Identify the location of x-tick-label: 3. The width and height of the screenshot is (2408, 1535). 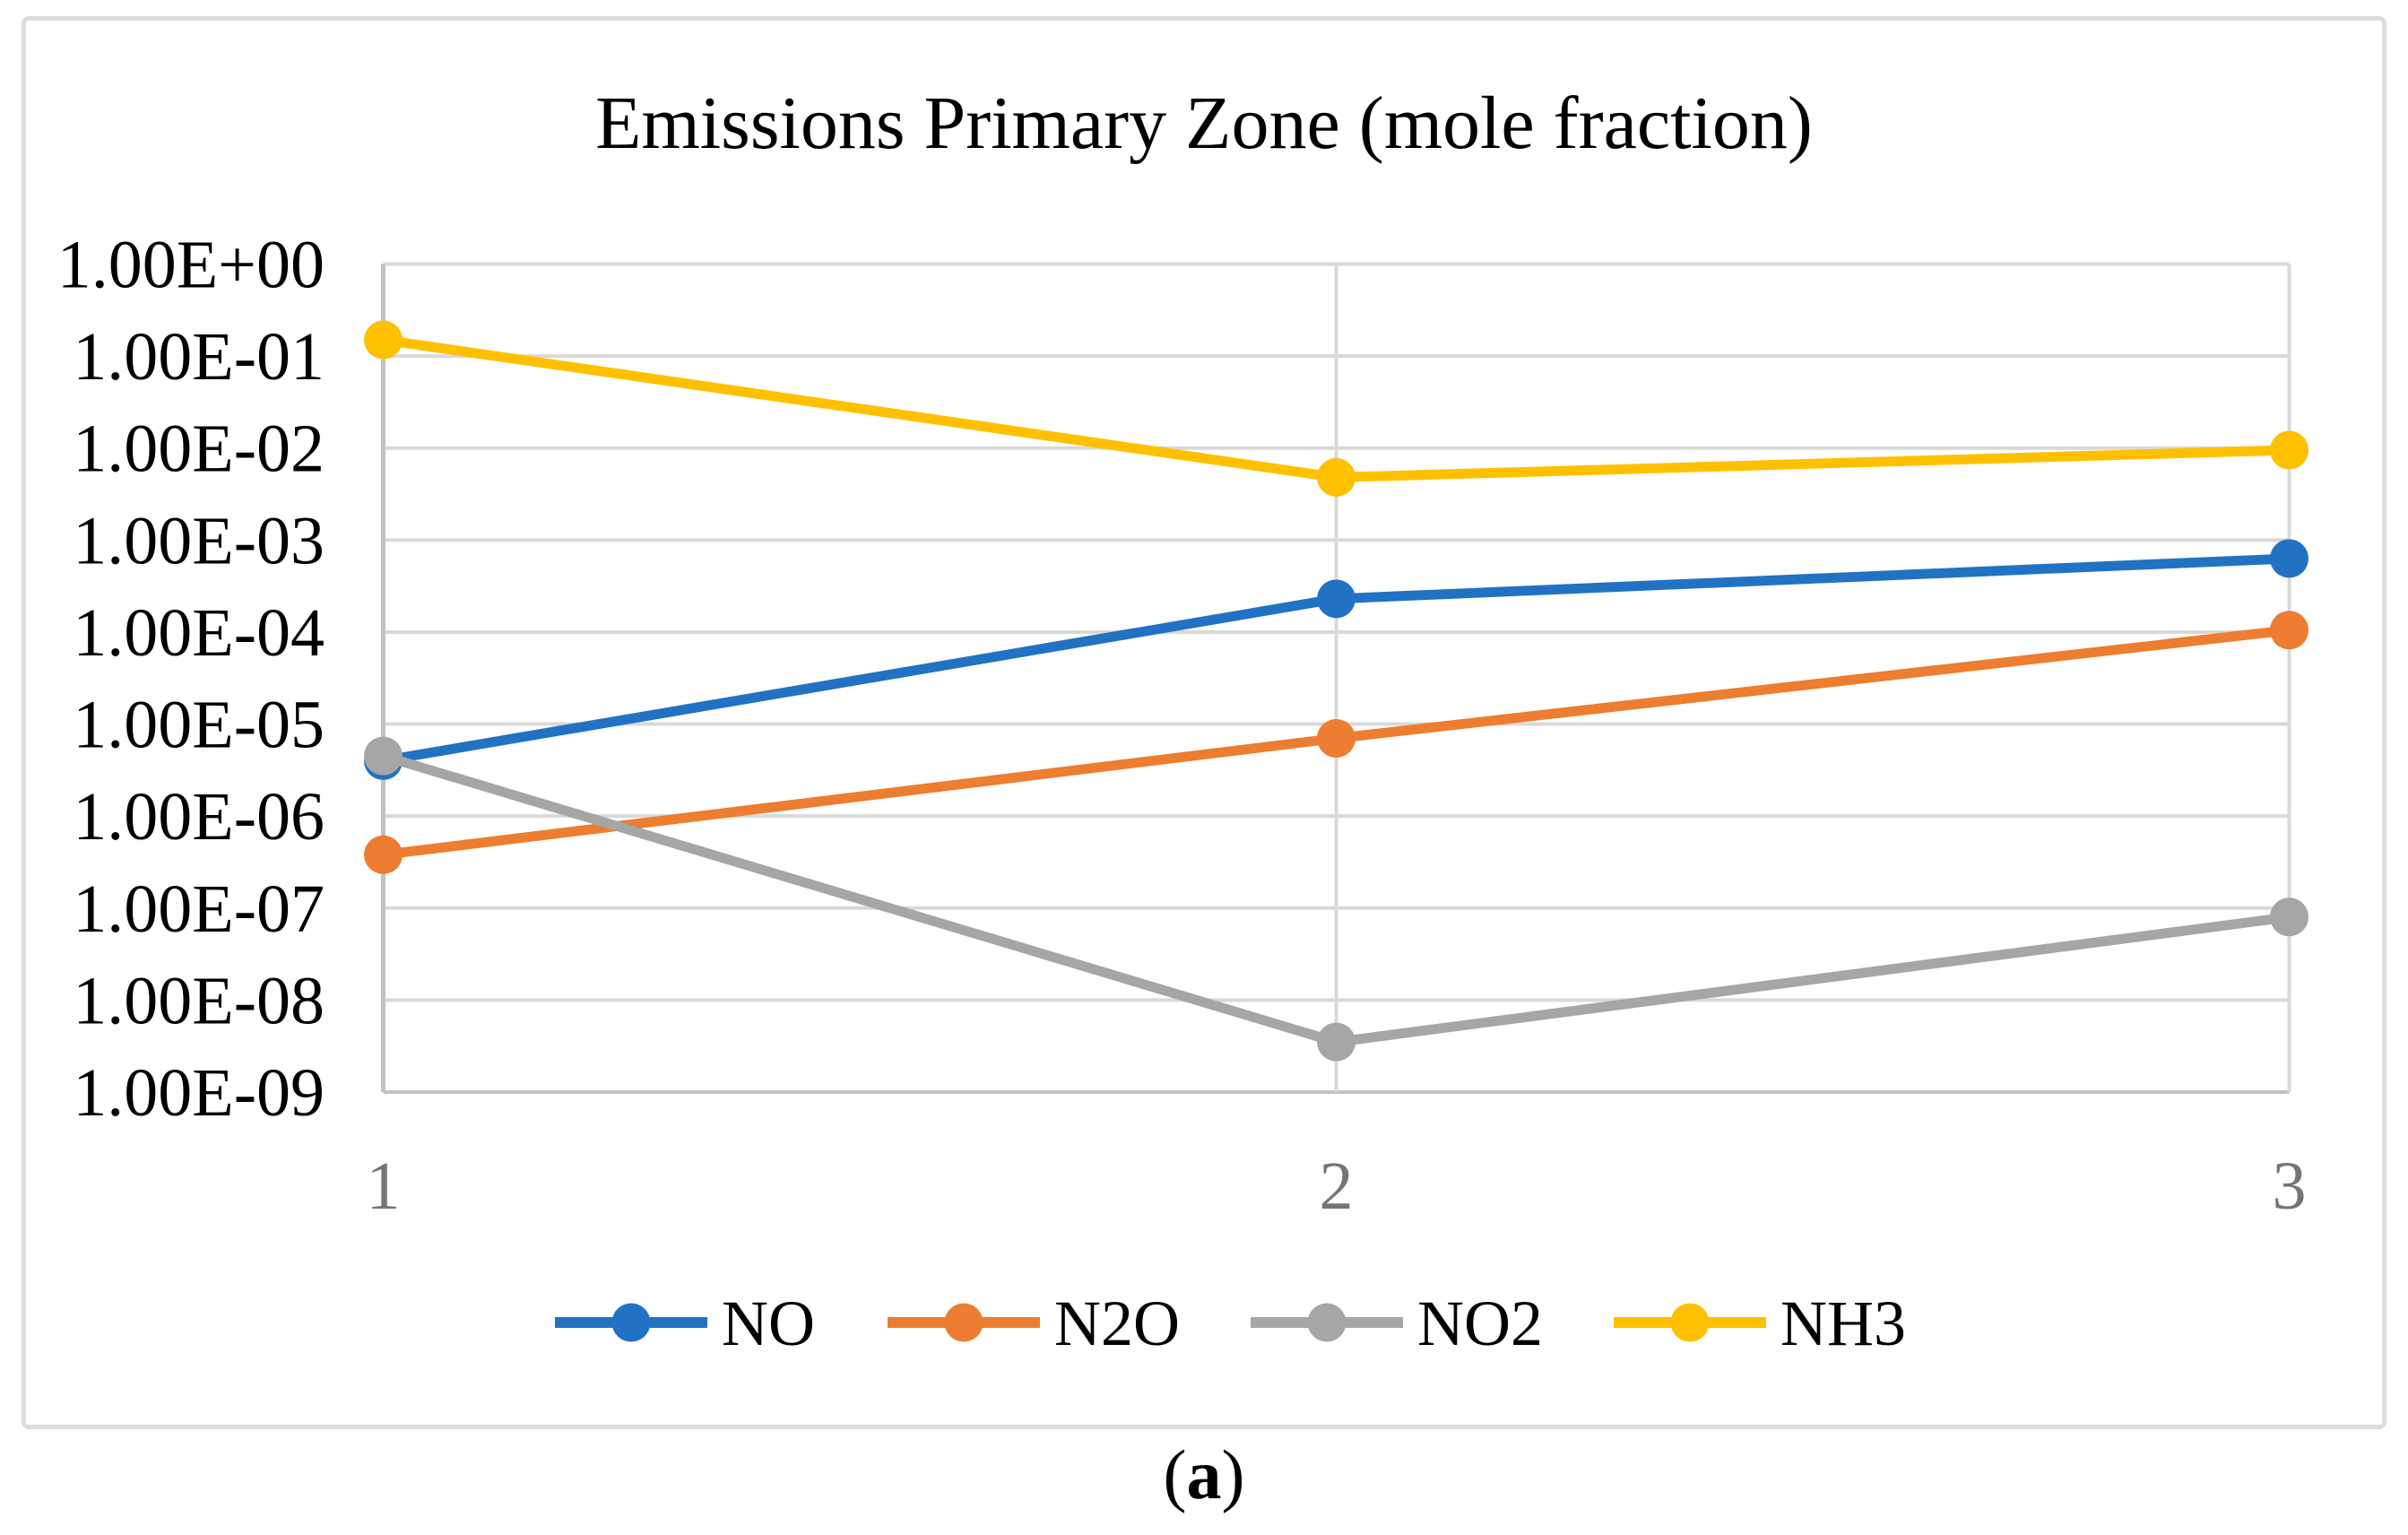
(2290, 1186).